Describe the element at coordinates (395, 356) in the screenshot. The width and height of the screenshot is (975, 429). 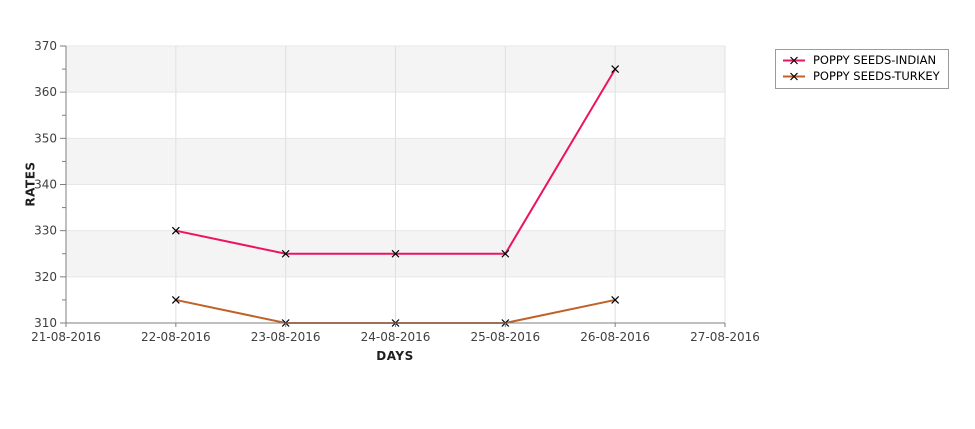
I see `x-axis-title: DAYS` at that location.